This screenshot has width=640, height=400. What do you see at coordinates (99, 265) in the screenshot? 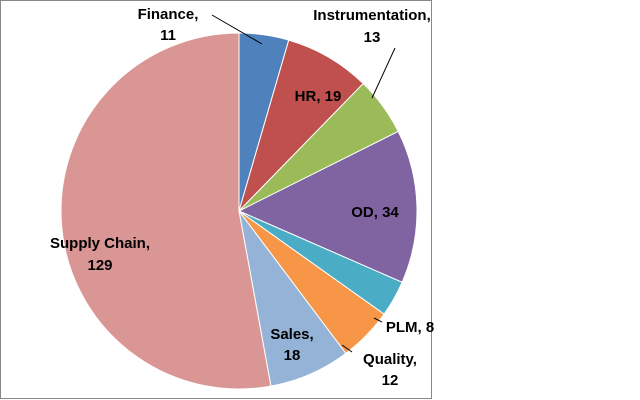
I see `label-value: 129` at bounding box center [99, 265].